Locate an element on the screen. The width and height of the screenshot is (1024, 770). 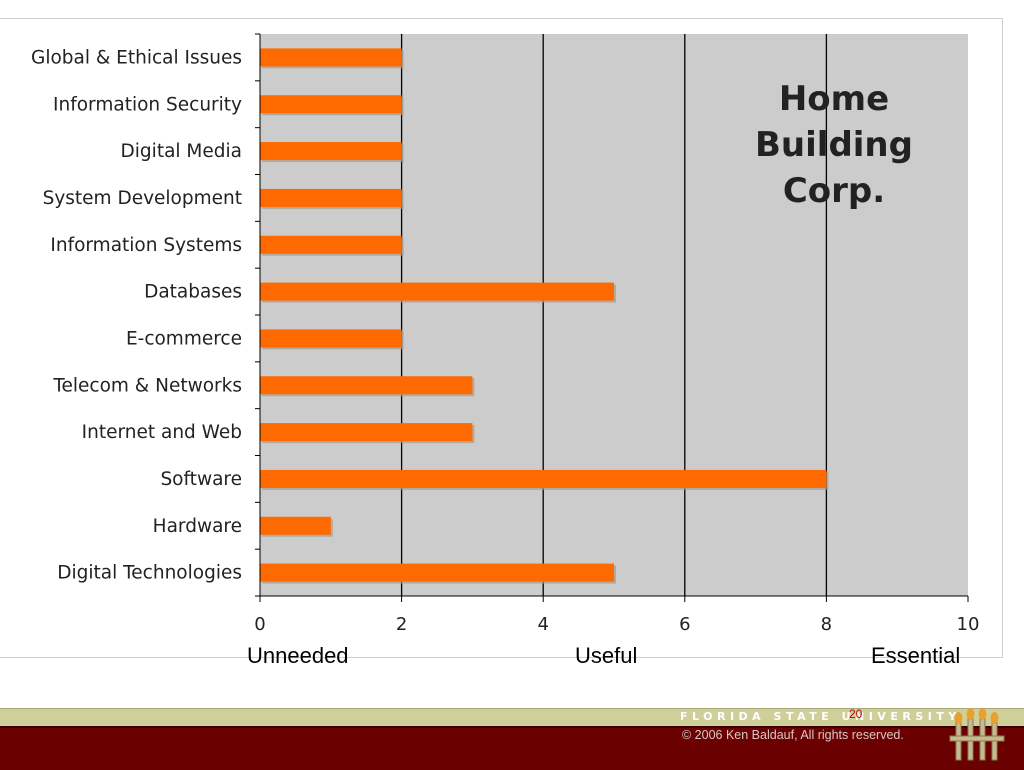
scale-label-essential: Essential is located at coordinates (916, 655).